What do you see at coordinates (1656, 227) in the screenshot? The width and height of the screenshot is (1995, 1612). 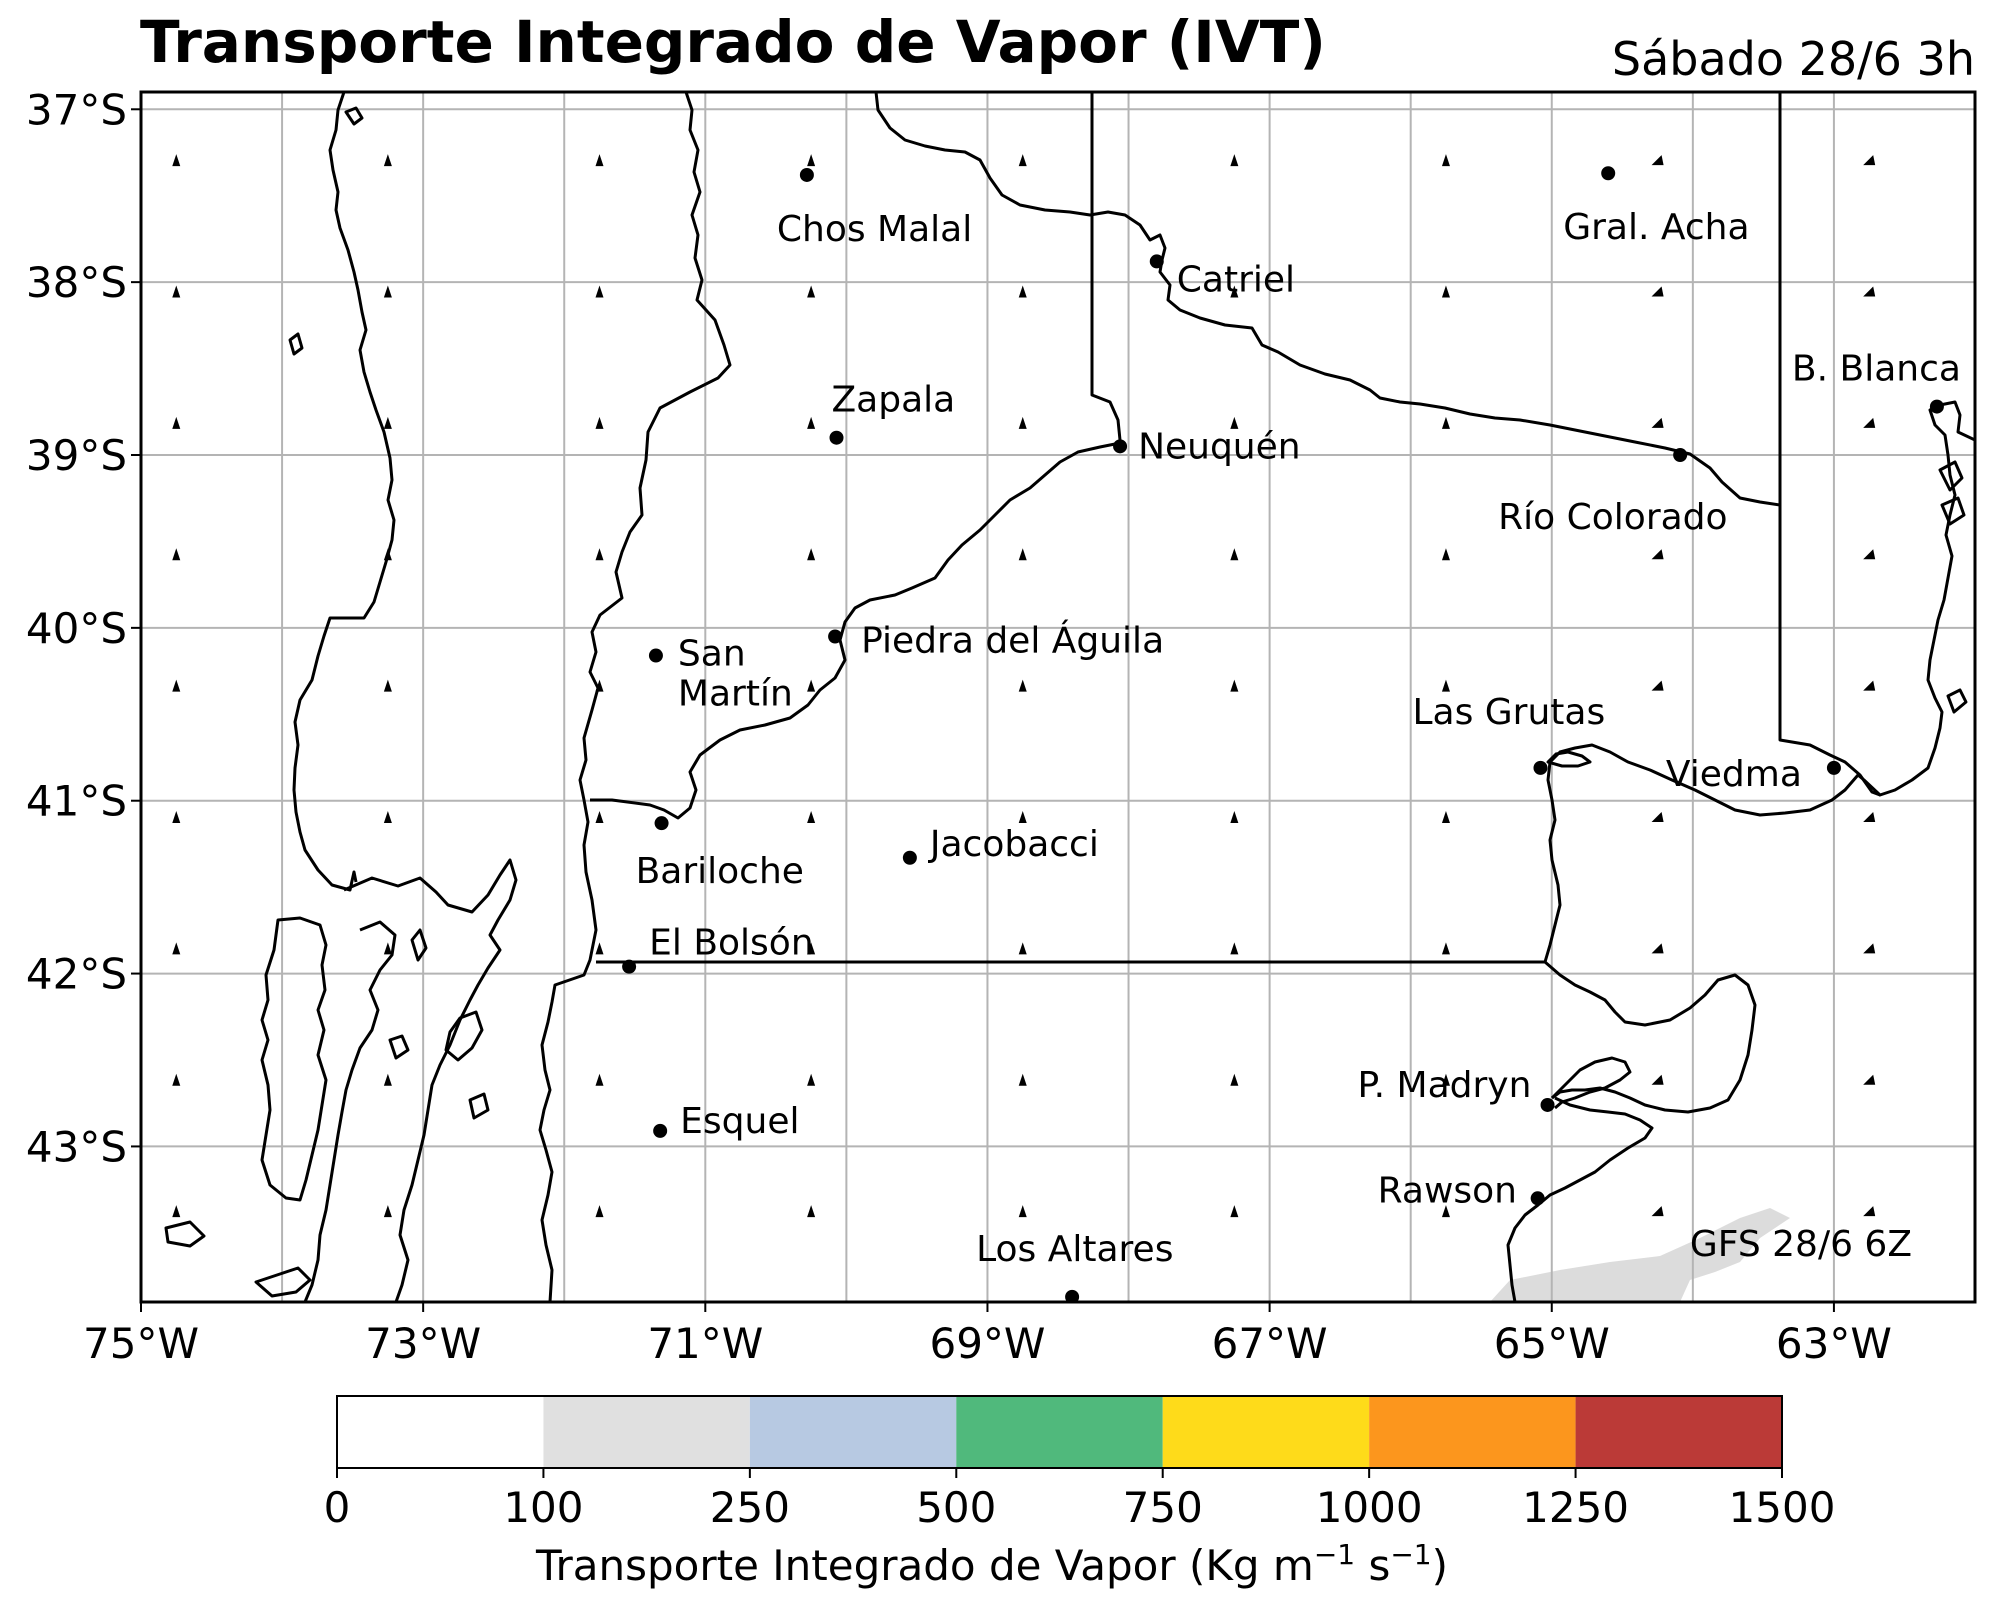 I see `city-label-gral-acha: Gral. Acha` at bounding box center [1656, 227].